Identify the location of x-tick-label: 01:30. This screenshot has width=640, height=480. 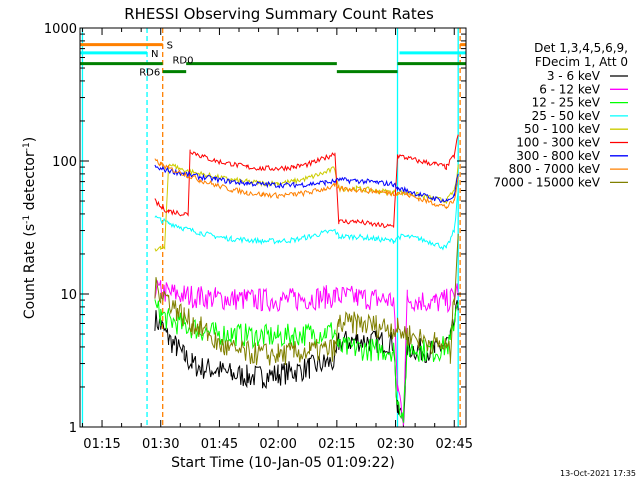
(160, 444).